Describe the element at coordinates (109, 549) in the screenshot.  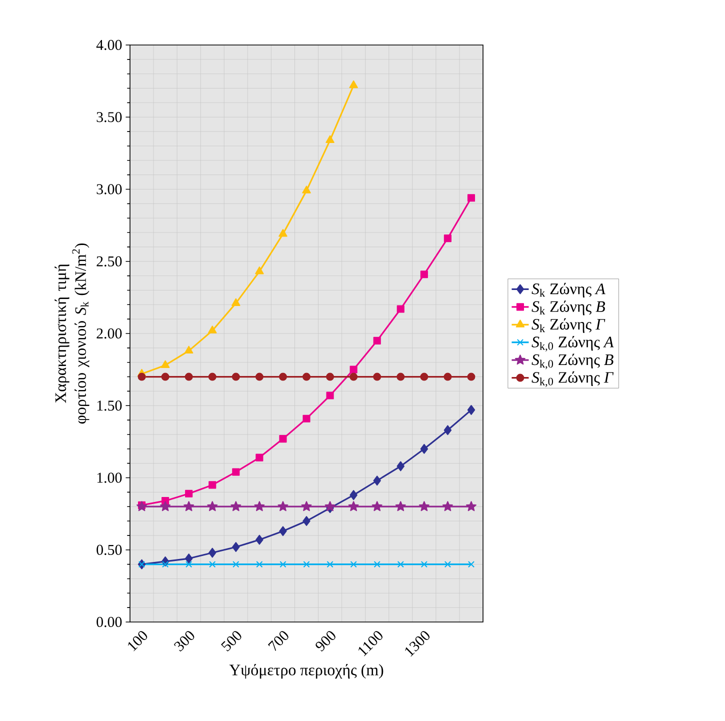
I see `y-tick-label: 0.50` at that location.